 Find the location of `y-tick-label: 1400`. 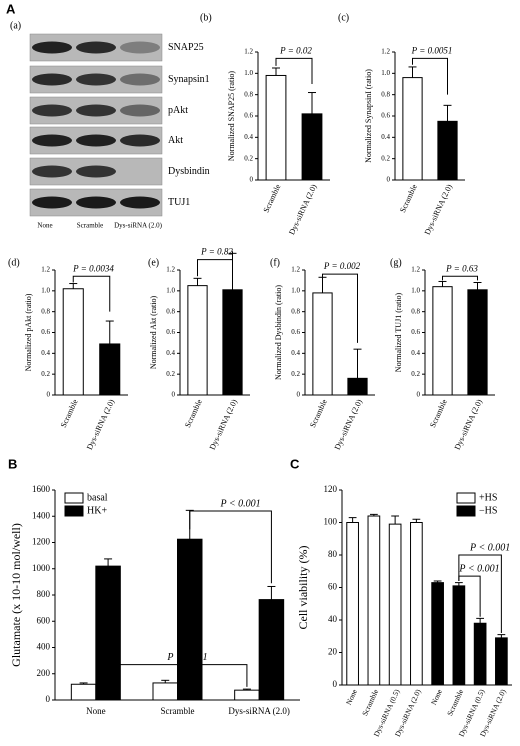

y-tick-label: 1400 is located at coordinates (41, 515).